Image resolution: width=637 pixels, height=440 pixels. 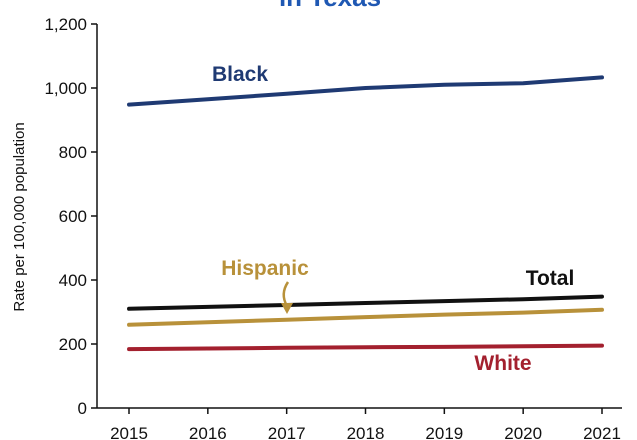 What do you see at coordinates (82, 408) in the screenshot?
I see `y-tick-label: 0` at bounding box center [82, 408].